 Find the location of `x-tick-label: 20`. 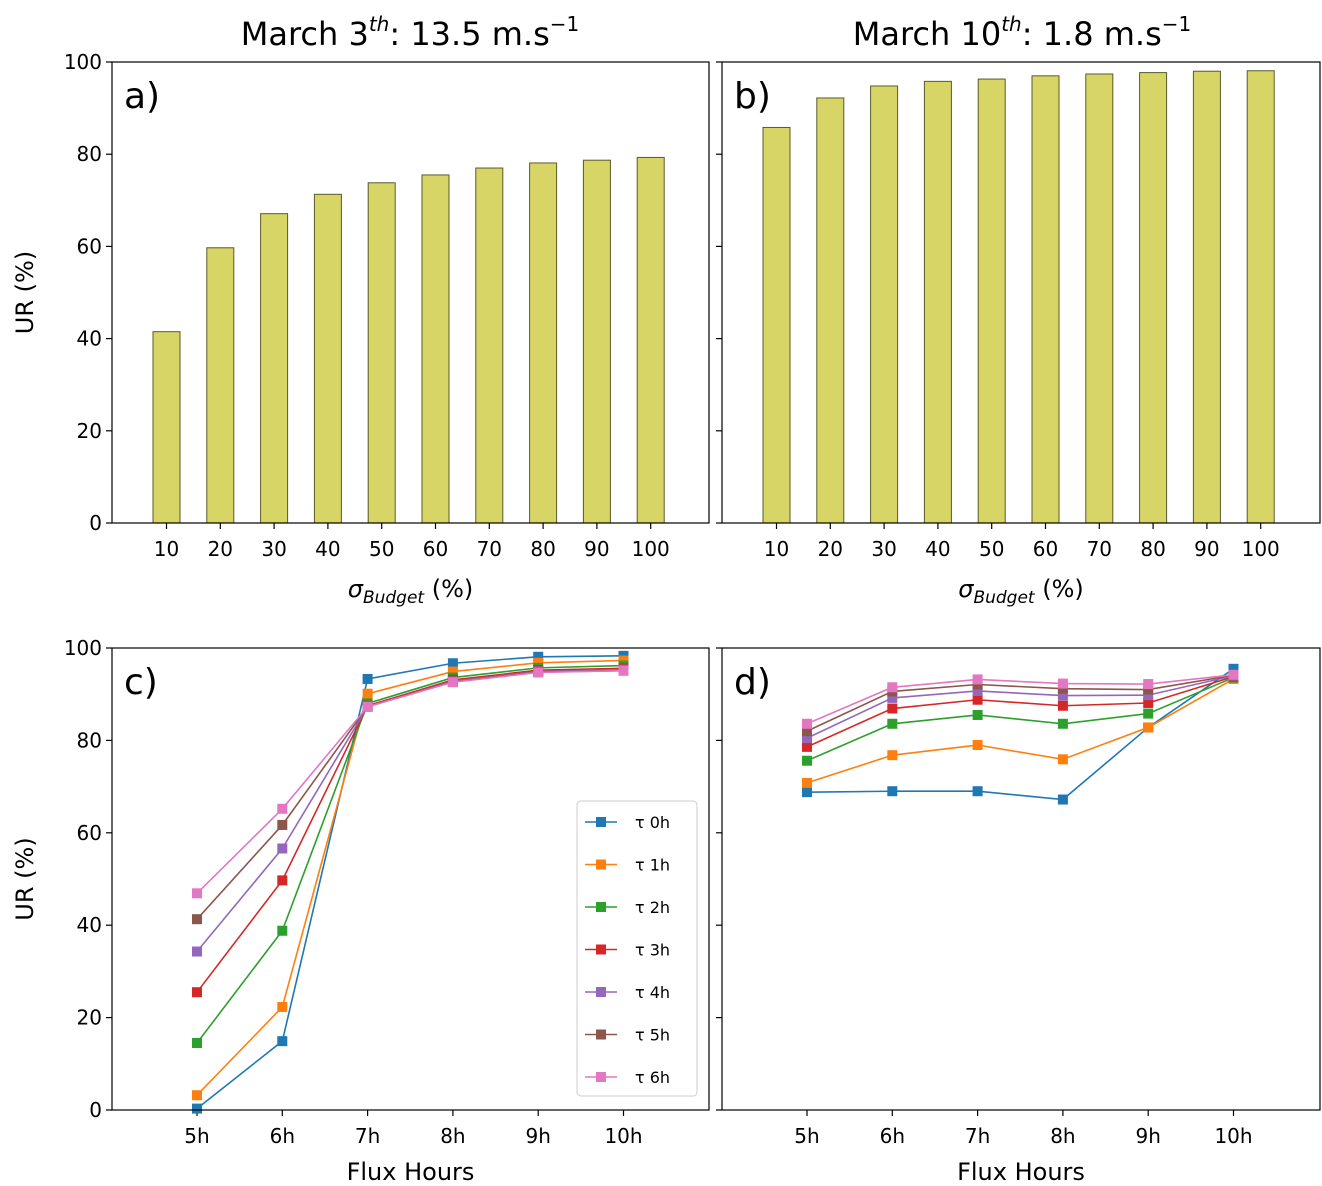

x-tick-label: 20 is located at coordinates (220, 549).